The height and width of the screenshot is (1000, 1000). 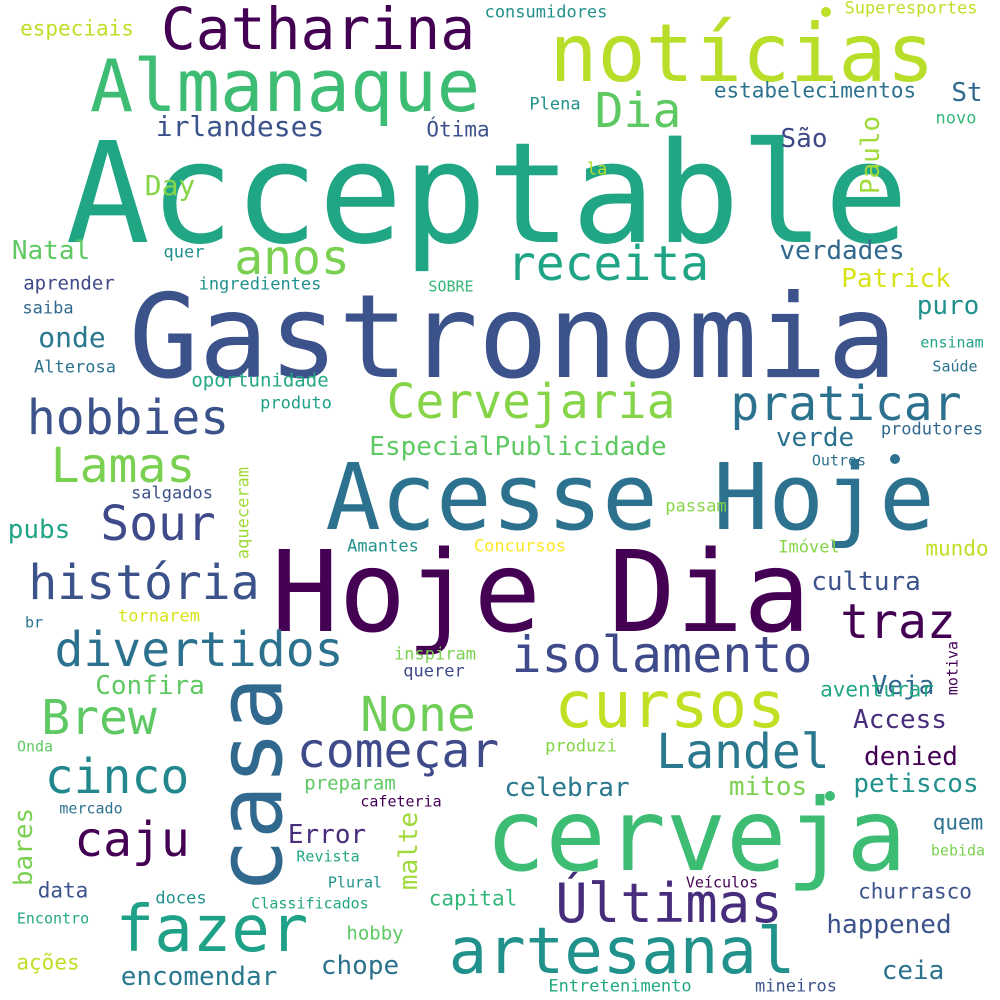 What do you see at coordinates (696, 835) in the screenshot?
I see `word: cerveja` at bounding box center [696, 835].